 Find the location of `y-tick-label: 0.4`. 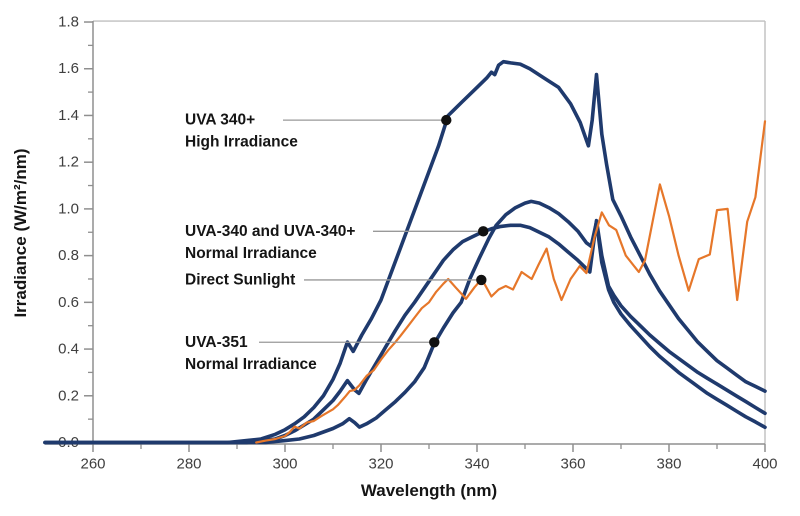

y-tick-label: 0.4 is located at coordinates (68, 349).